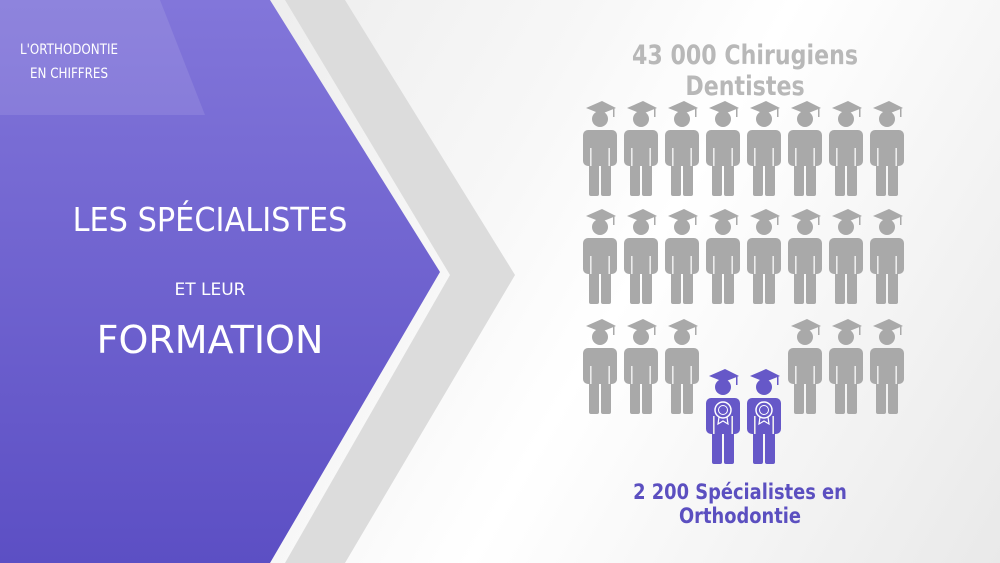 This screenshot has width=1000, height=563. Describe the element at coordinates (210, 219) in the screenshot. I see `title-line1: LES SPÉCIALISTES` at that location.